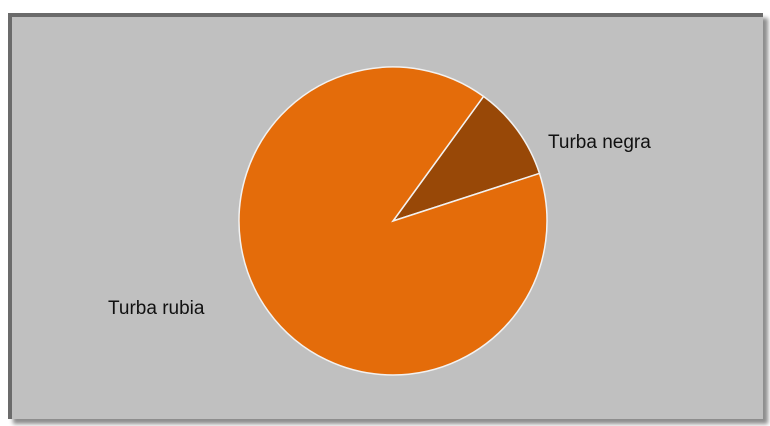  Describe the element at coordinates (599, 142) in the screenshot. I see `label-turba-negra: Turba negra` at that location.